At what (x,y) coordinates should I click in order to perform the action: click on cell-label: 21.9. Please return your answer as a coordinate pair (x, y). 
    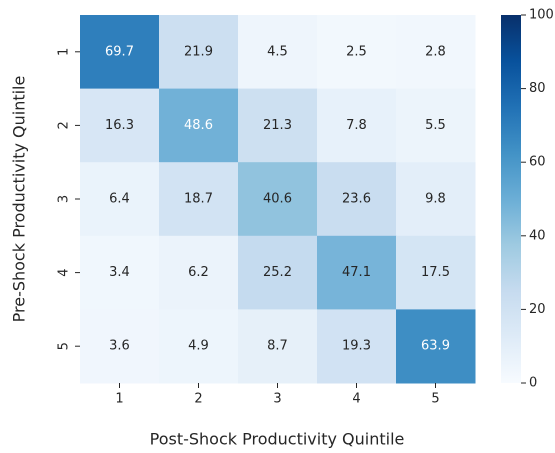
    Looking at the image, I should click on (198, 51).